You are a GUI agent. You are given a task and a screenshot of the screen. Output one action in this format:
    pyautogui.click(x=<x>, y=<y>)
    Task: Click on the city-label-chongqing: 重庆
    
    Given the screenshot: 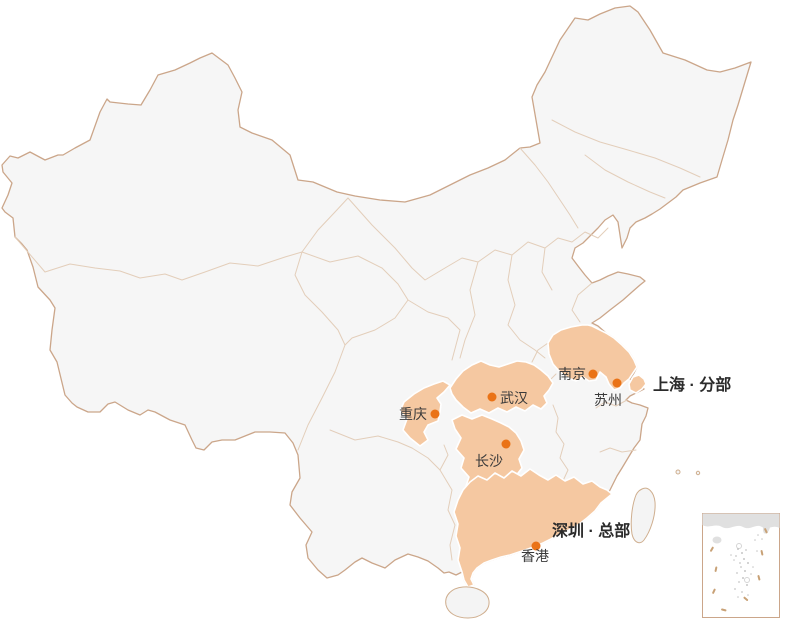 What is the action you would take?
    pyautogui.click(x=413, y=414)
    